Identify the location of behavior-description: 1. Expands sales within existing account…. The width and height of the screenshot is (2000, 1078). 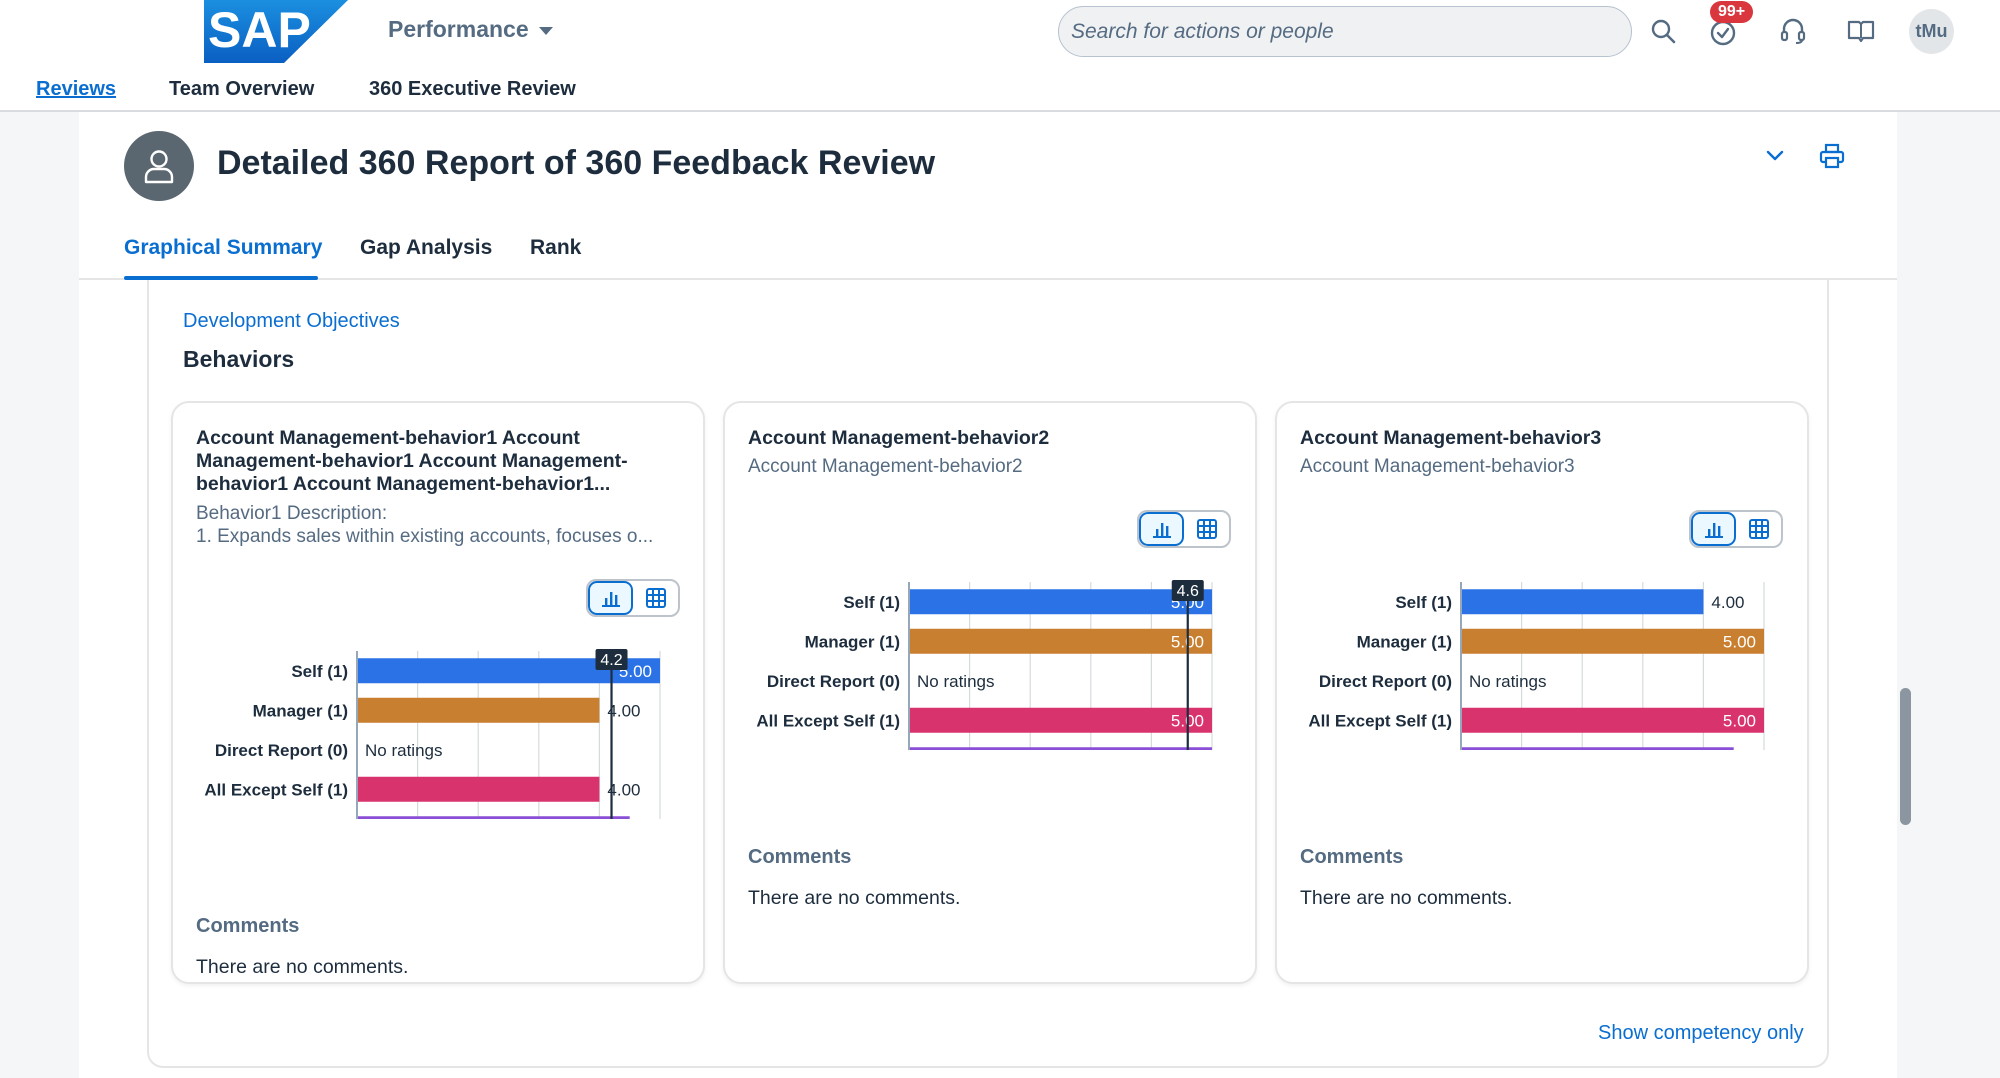
(425, 536).